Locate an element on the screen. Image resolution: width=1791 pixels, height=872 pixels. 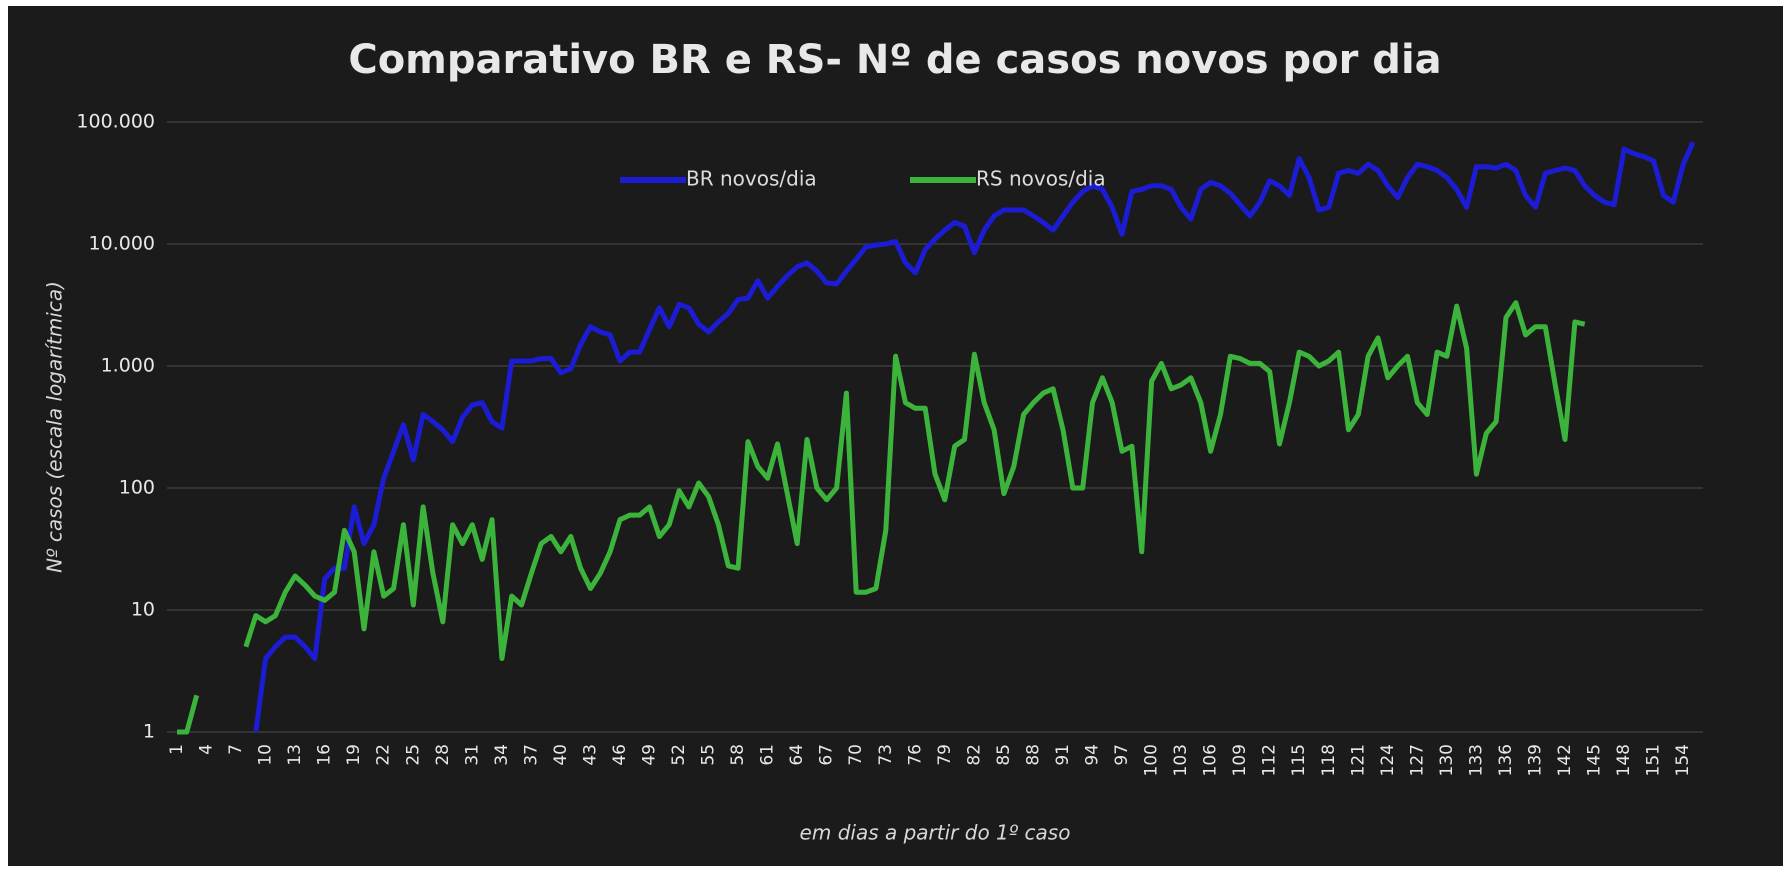
x-tick-label: 79 is located at coordinates (945, 755).